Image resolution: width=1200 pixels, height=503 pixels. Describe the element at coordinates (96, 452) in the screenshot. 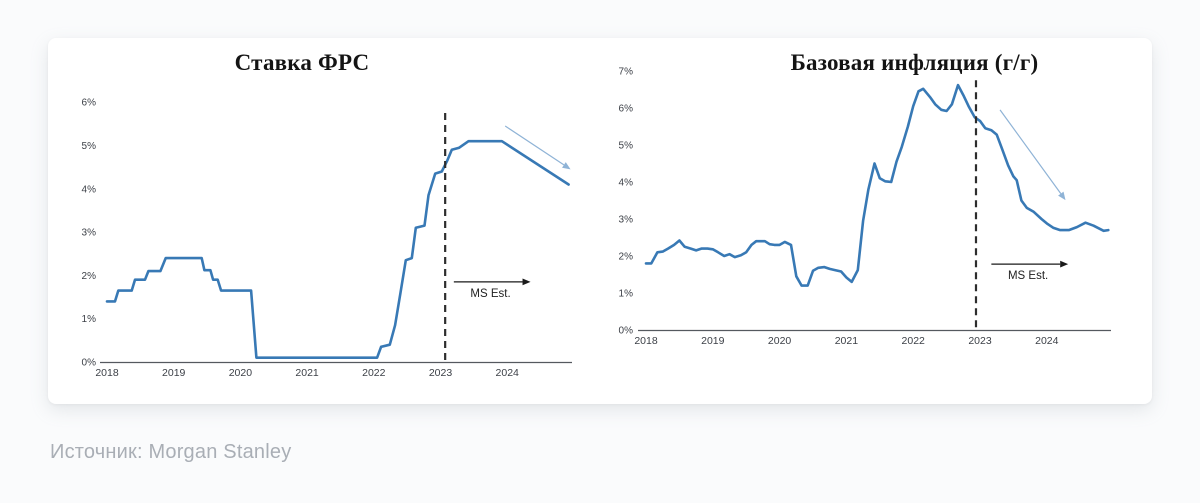

I see `source-label: Источник:` at that location.